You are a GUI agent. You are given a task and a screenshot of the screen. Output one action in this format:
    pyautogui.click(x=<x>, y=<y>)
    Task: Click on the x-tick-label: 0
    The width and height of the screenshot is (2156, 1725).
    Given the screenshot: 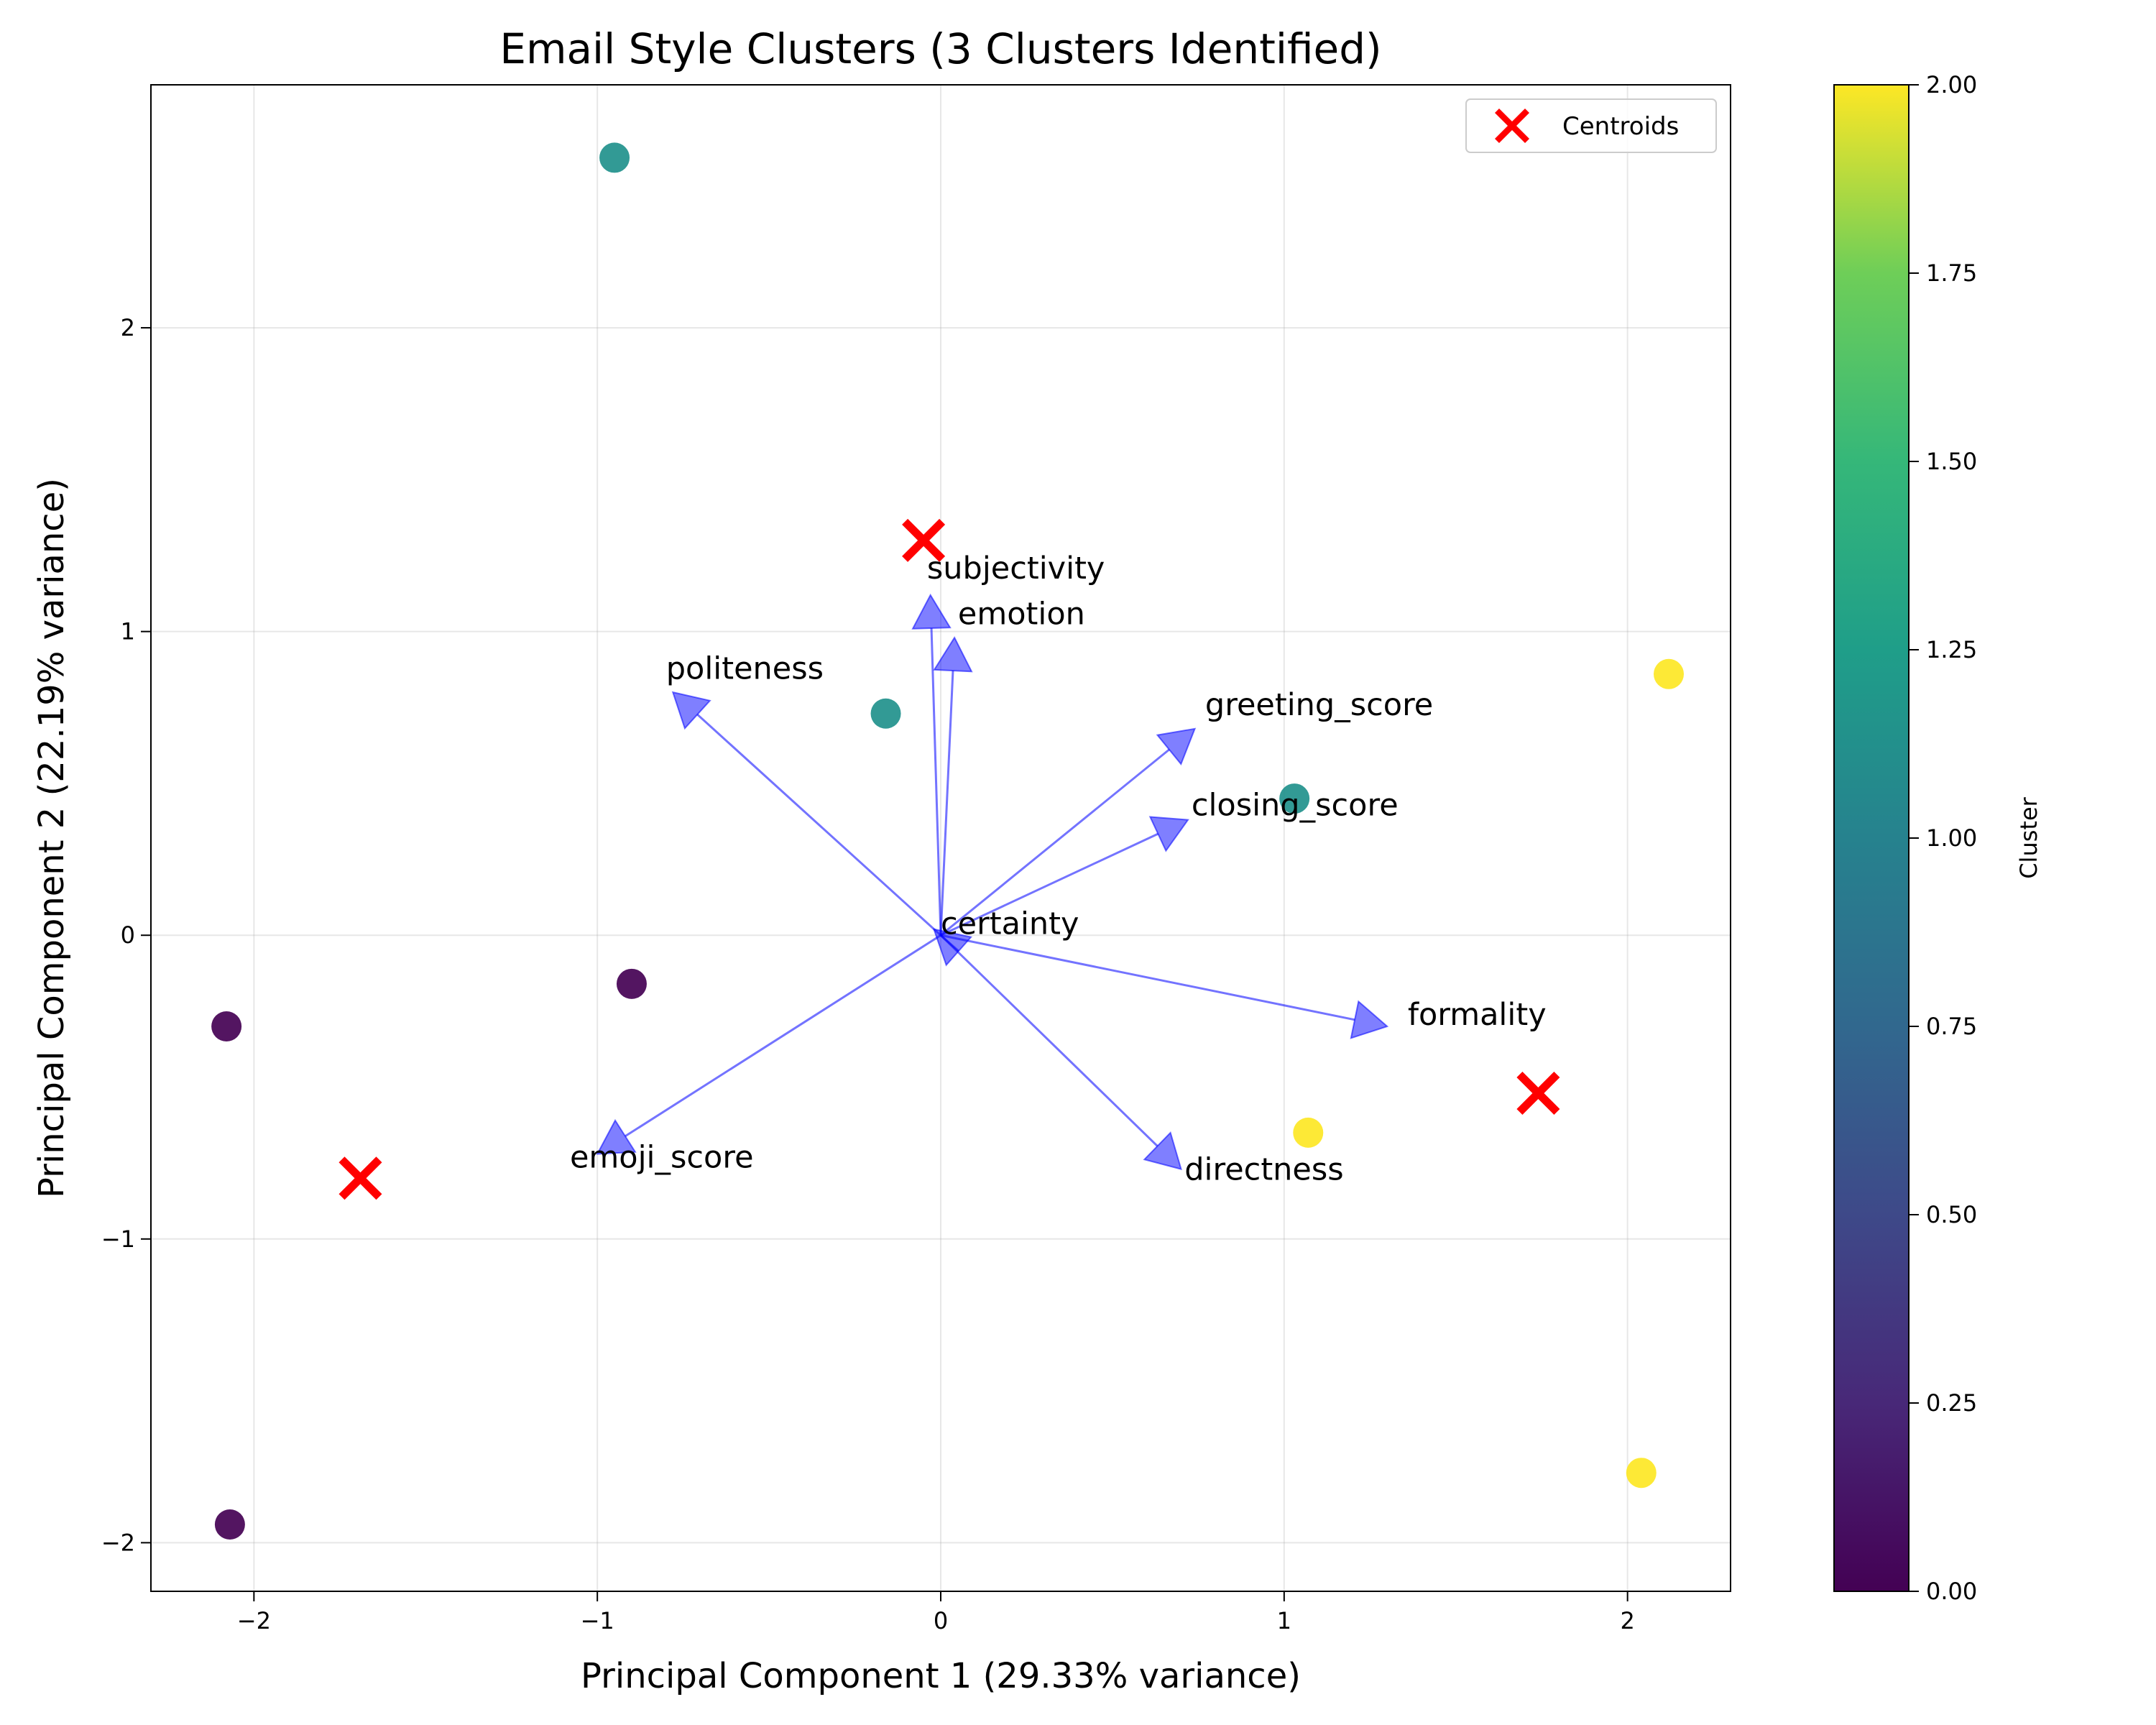 What is the action you would take?
    pyautogui.click(x=941, y=1620)
    